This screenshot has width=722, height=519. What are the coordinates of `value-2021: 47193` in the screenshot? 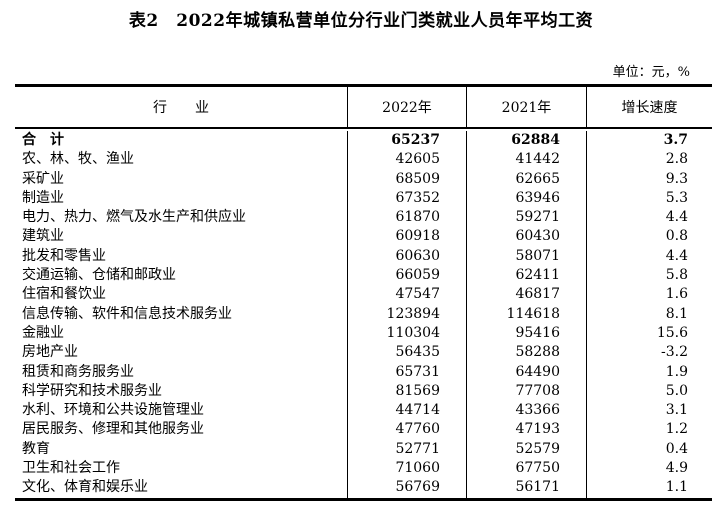 It's located at (526, 430).